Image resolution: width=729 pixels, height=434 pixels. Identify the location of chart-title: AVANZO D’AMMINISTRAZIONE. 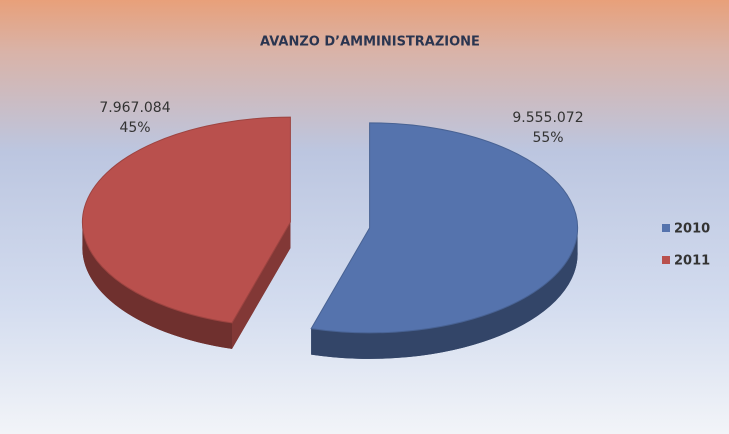
(370, 42).